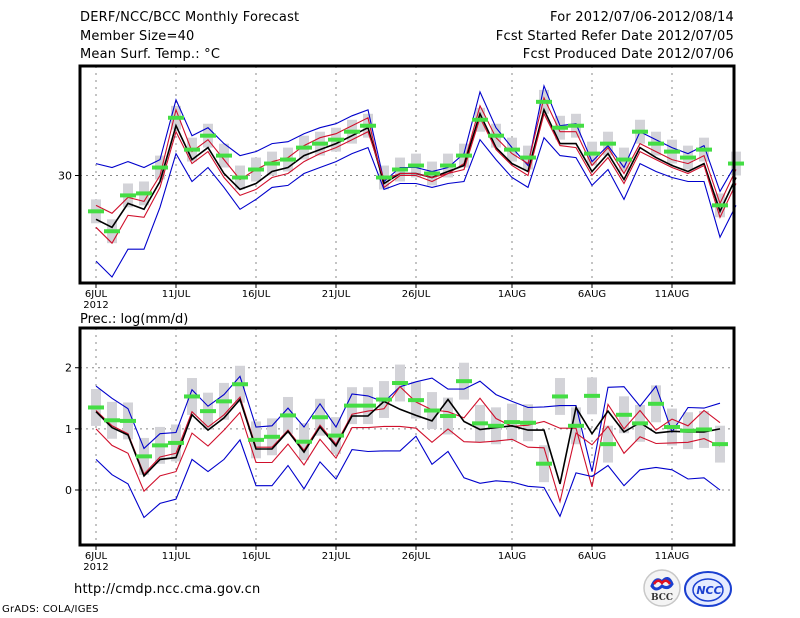  I want to click on prec-xtick-label: 16JUL, so click(256, 556).